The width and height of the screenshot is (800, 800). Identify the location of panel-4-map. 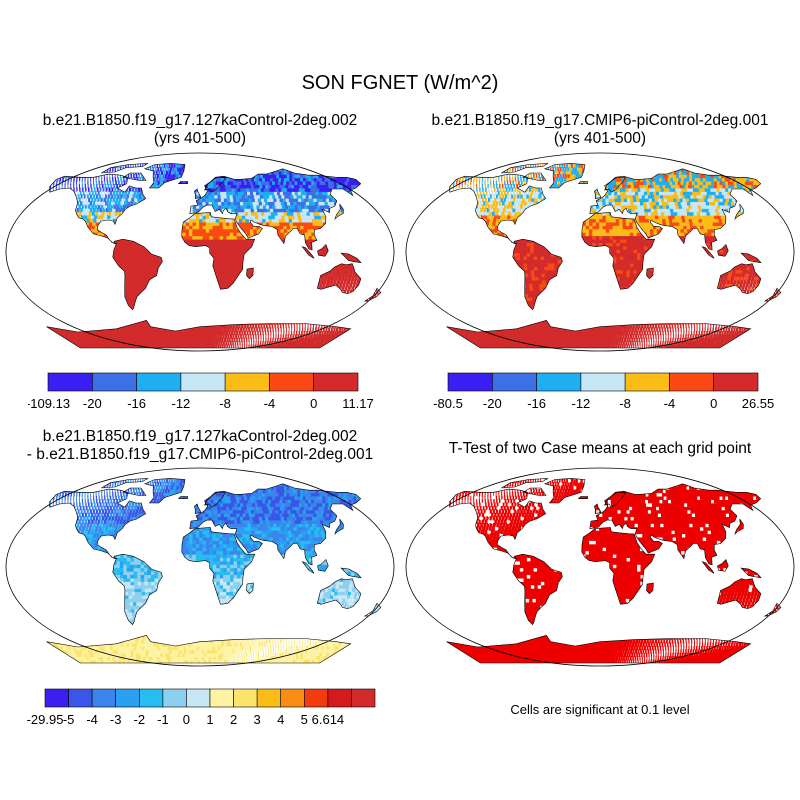
(600, 567).